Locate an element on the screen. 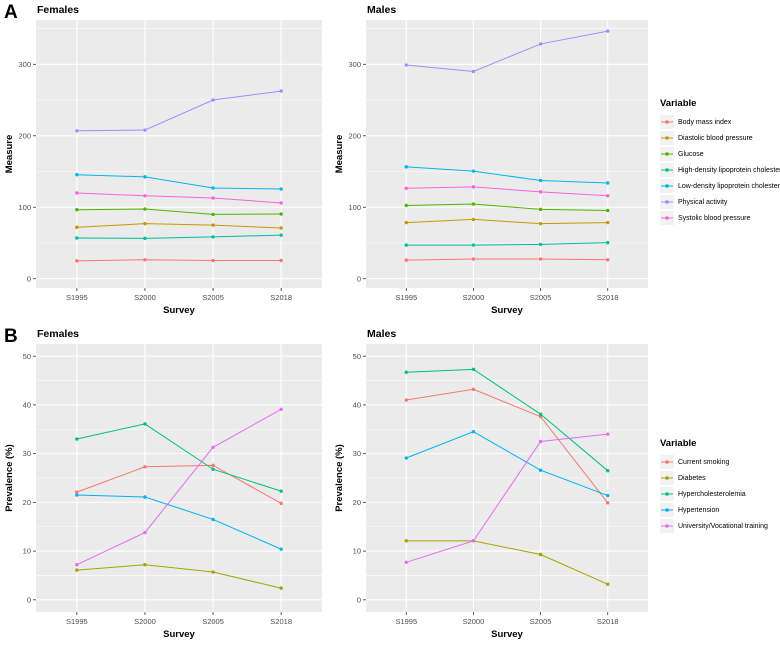 This screenshot has height=648, width=780. legend-entry-label: High-density lipoprotein cholesterol is located at coordinates (729, 170).